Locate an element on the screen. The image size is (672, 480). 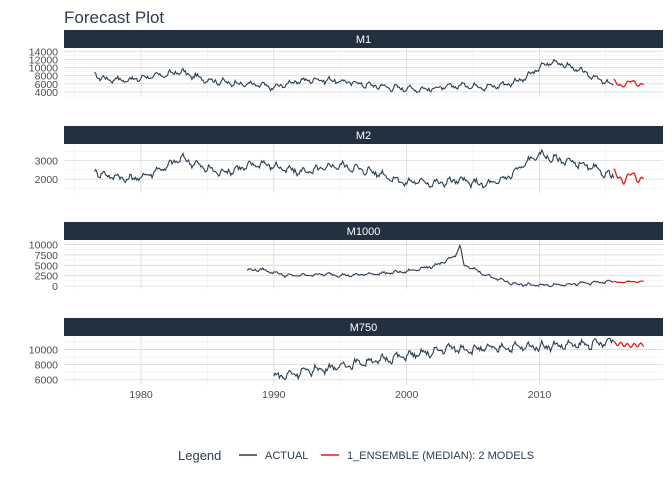
series-actual-m2 is located at coordinates (354, 169).